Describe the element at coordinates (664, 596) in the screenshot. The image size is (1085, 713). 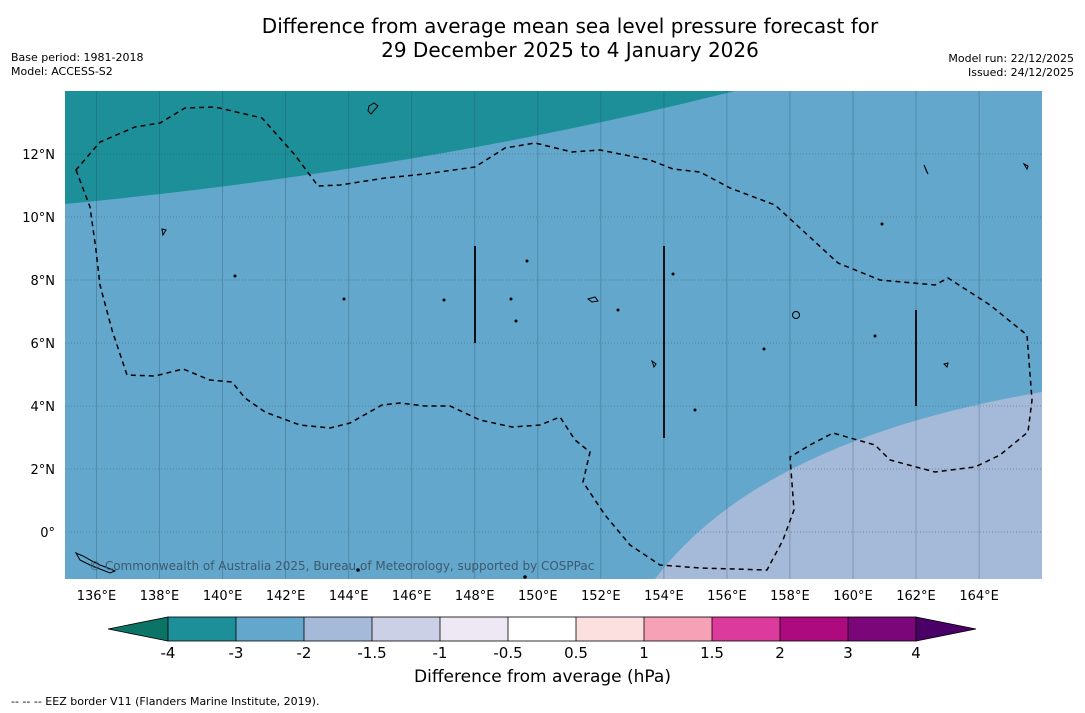
I see `lon-label-154: 154°E` at that location.